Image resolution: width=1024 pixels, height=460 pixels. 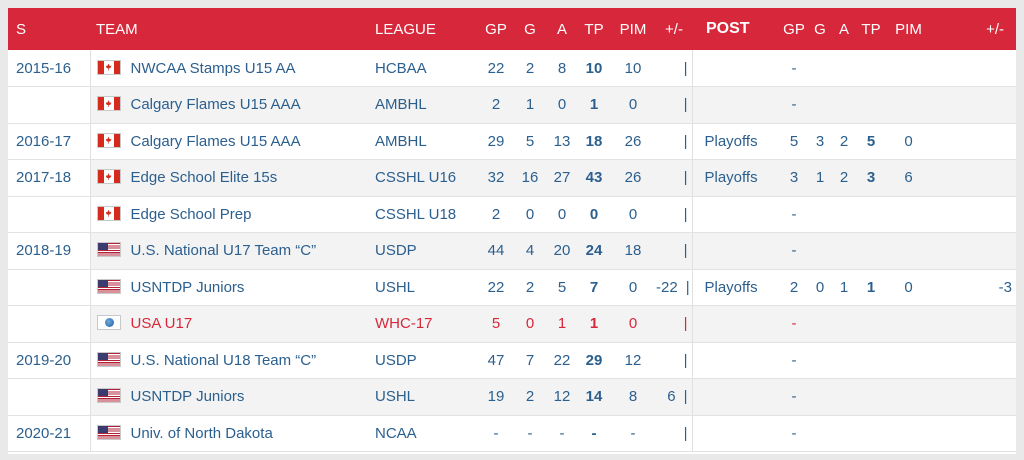 What do you see at coordinates (213, 68) in the screenshot?
I see `team-link: NWCAA Stamps U15 AA` at bounding box center [213, 68].